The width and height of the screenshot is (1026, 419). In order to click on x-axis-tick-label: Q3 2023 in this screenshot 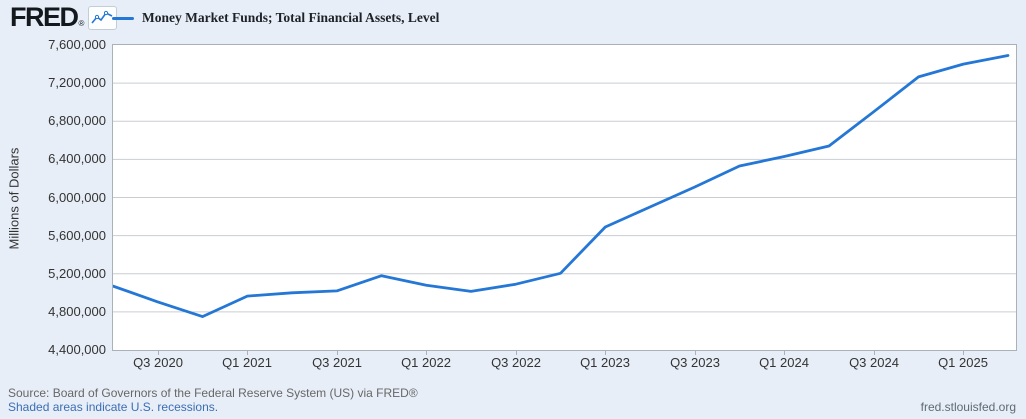, I will do `click(695, 362)`.